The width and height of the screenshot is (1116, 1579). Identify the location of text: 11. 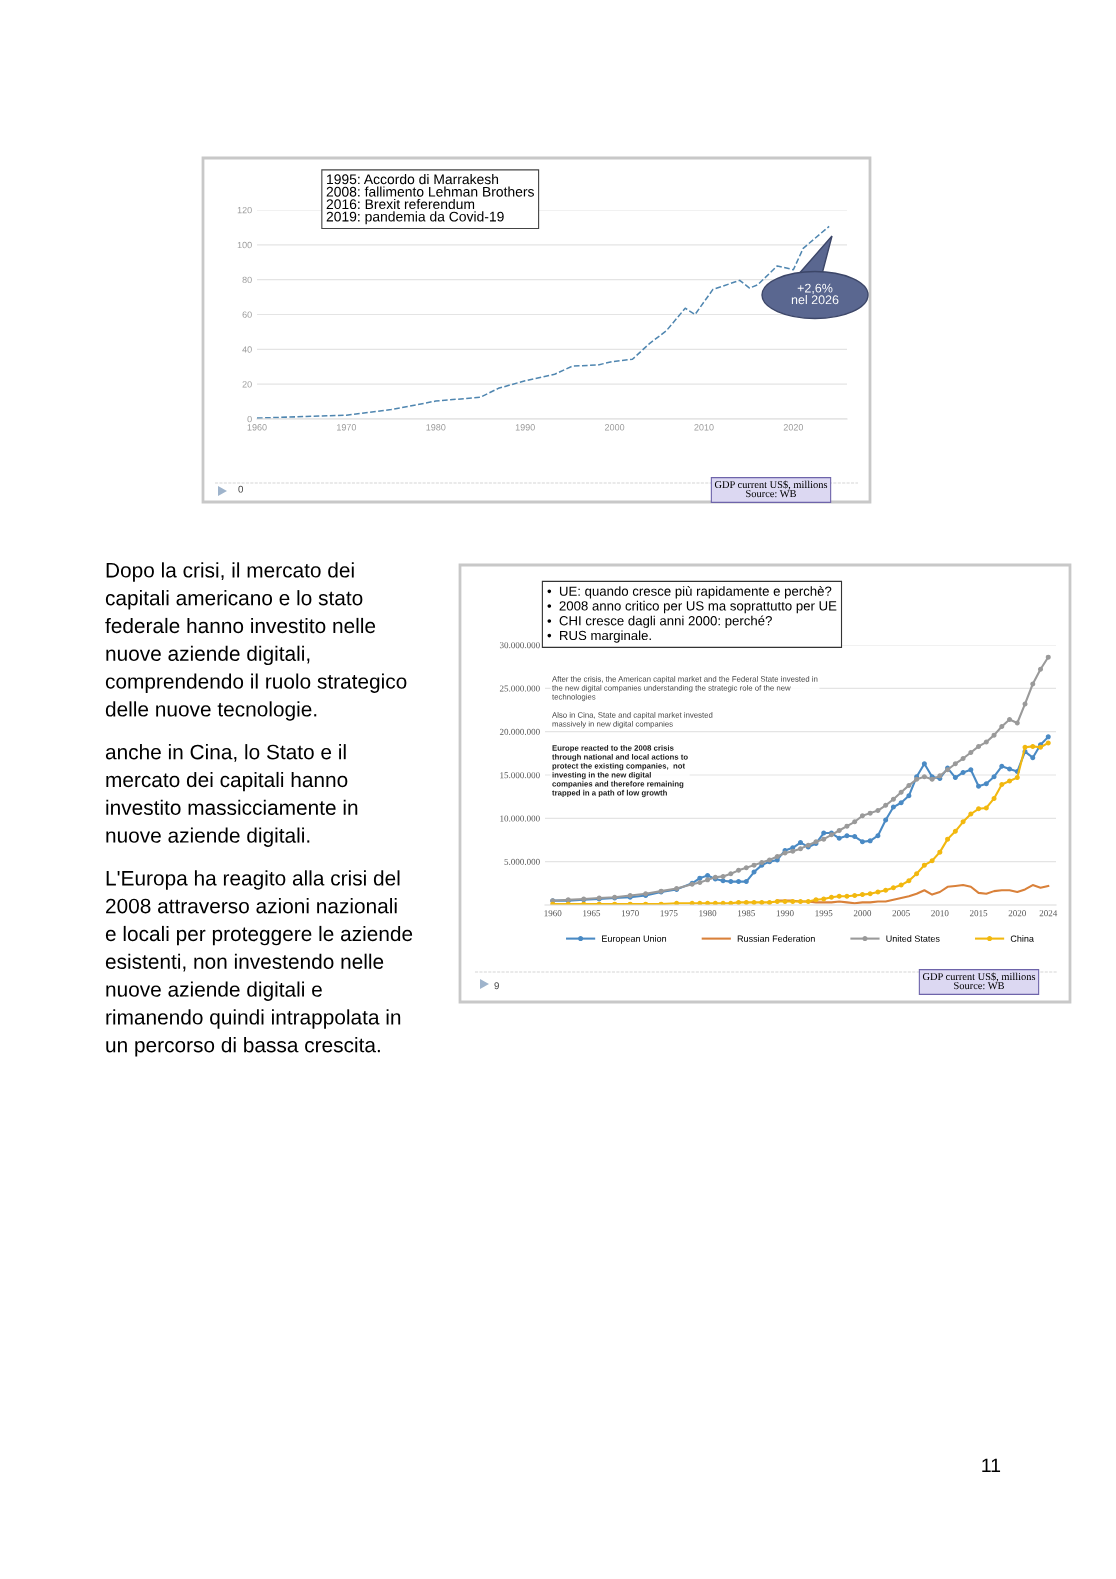
(991, 1465).